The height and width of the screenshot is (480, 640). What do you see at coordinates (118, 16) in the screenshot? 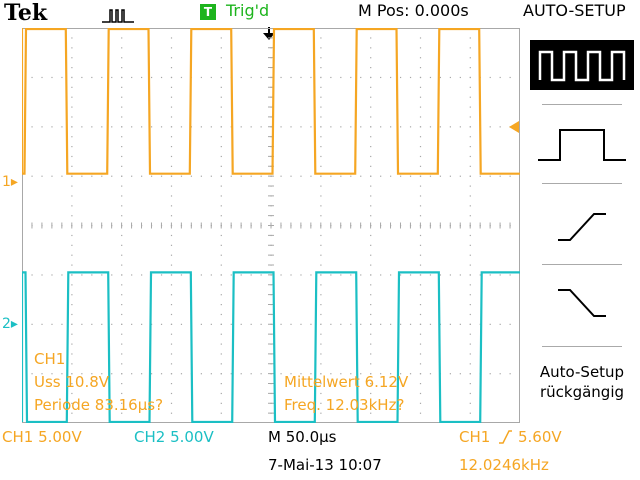
I see `acquisition-icon` at bounding box center [118, 16].